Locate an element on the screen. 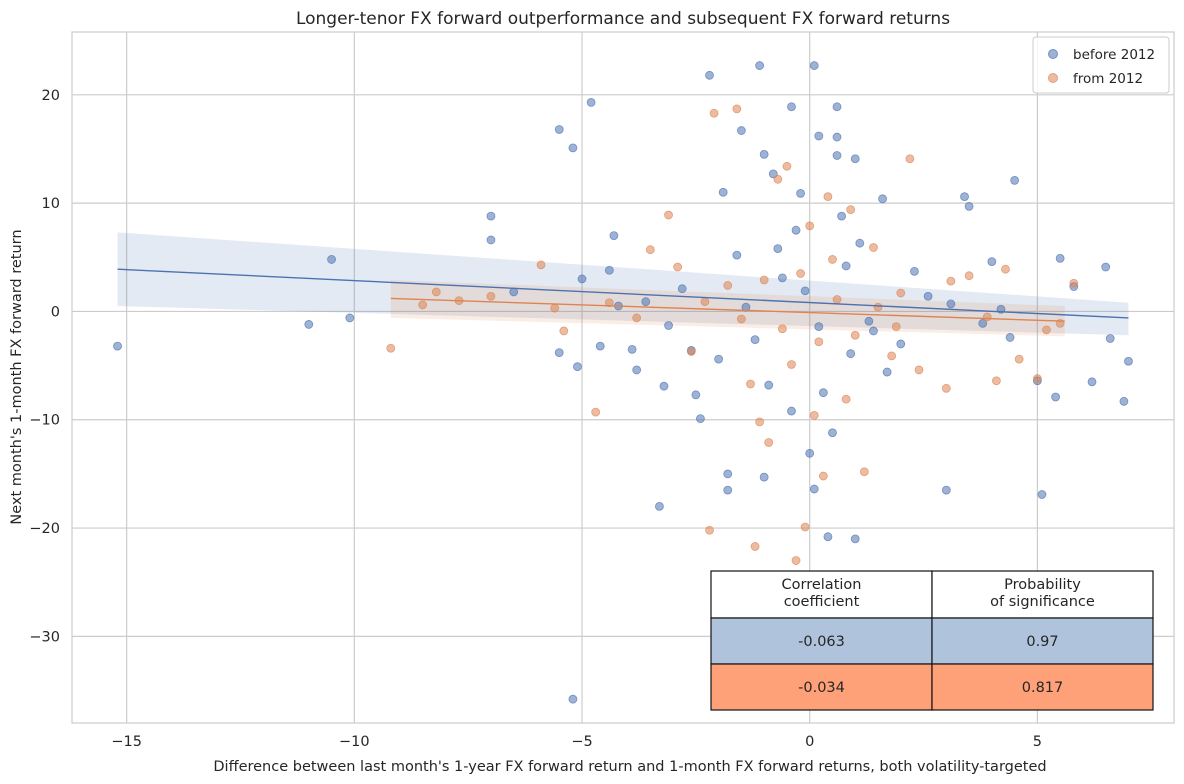  table-header-text: Correlation coefficient is located at coordinates (822, 593).